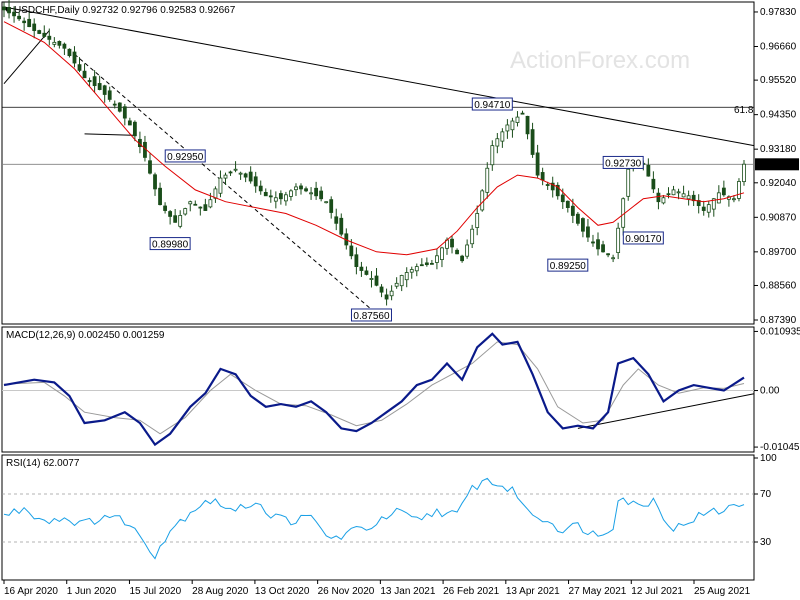 This screenshot has width=800, height=600. I want to click on macd-trendline, so click(666, 411).